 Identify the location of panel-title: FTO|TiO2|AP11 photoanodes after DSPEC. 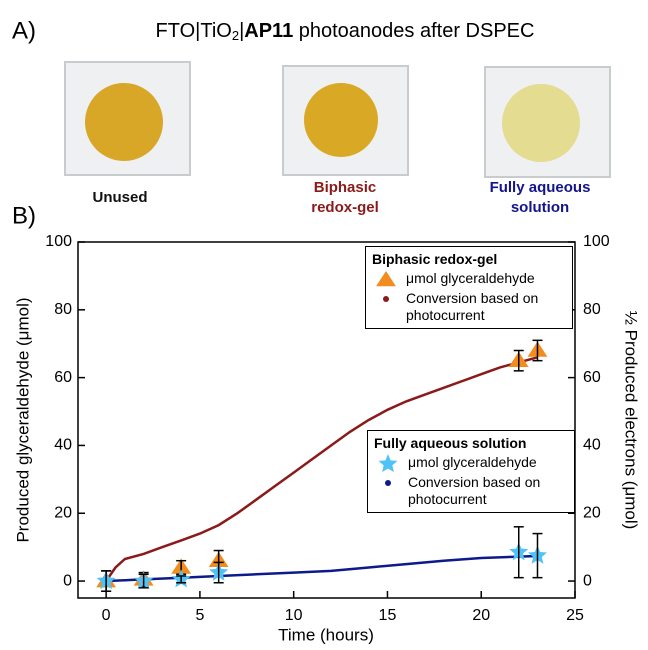
(345, 31).